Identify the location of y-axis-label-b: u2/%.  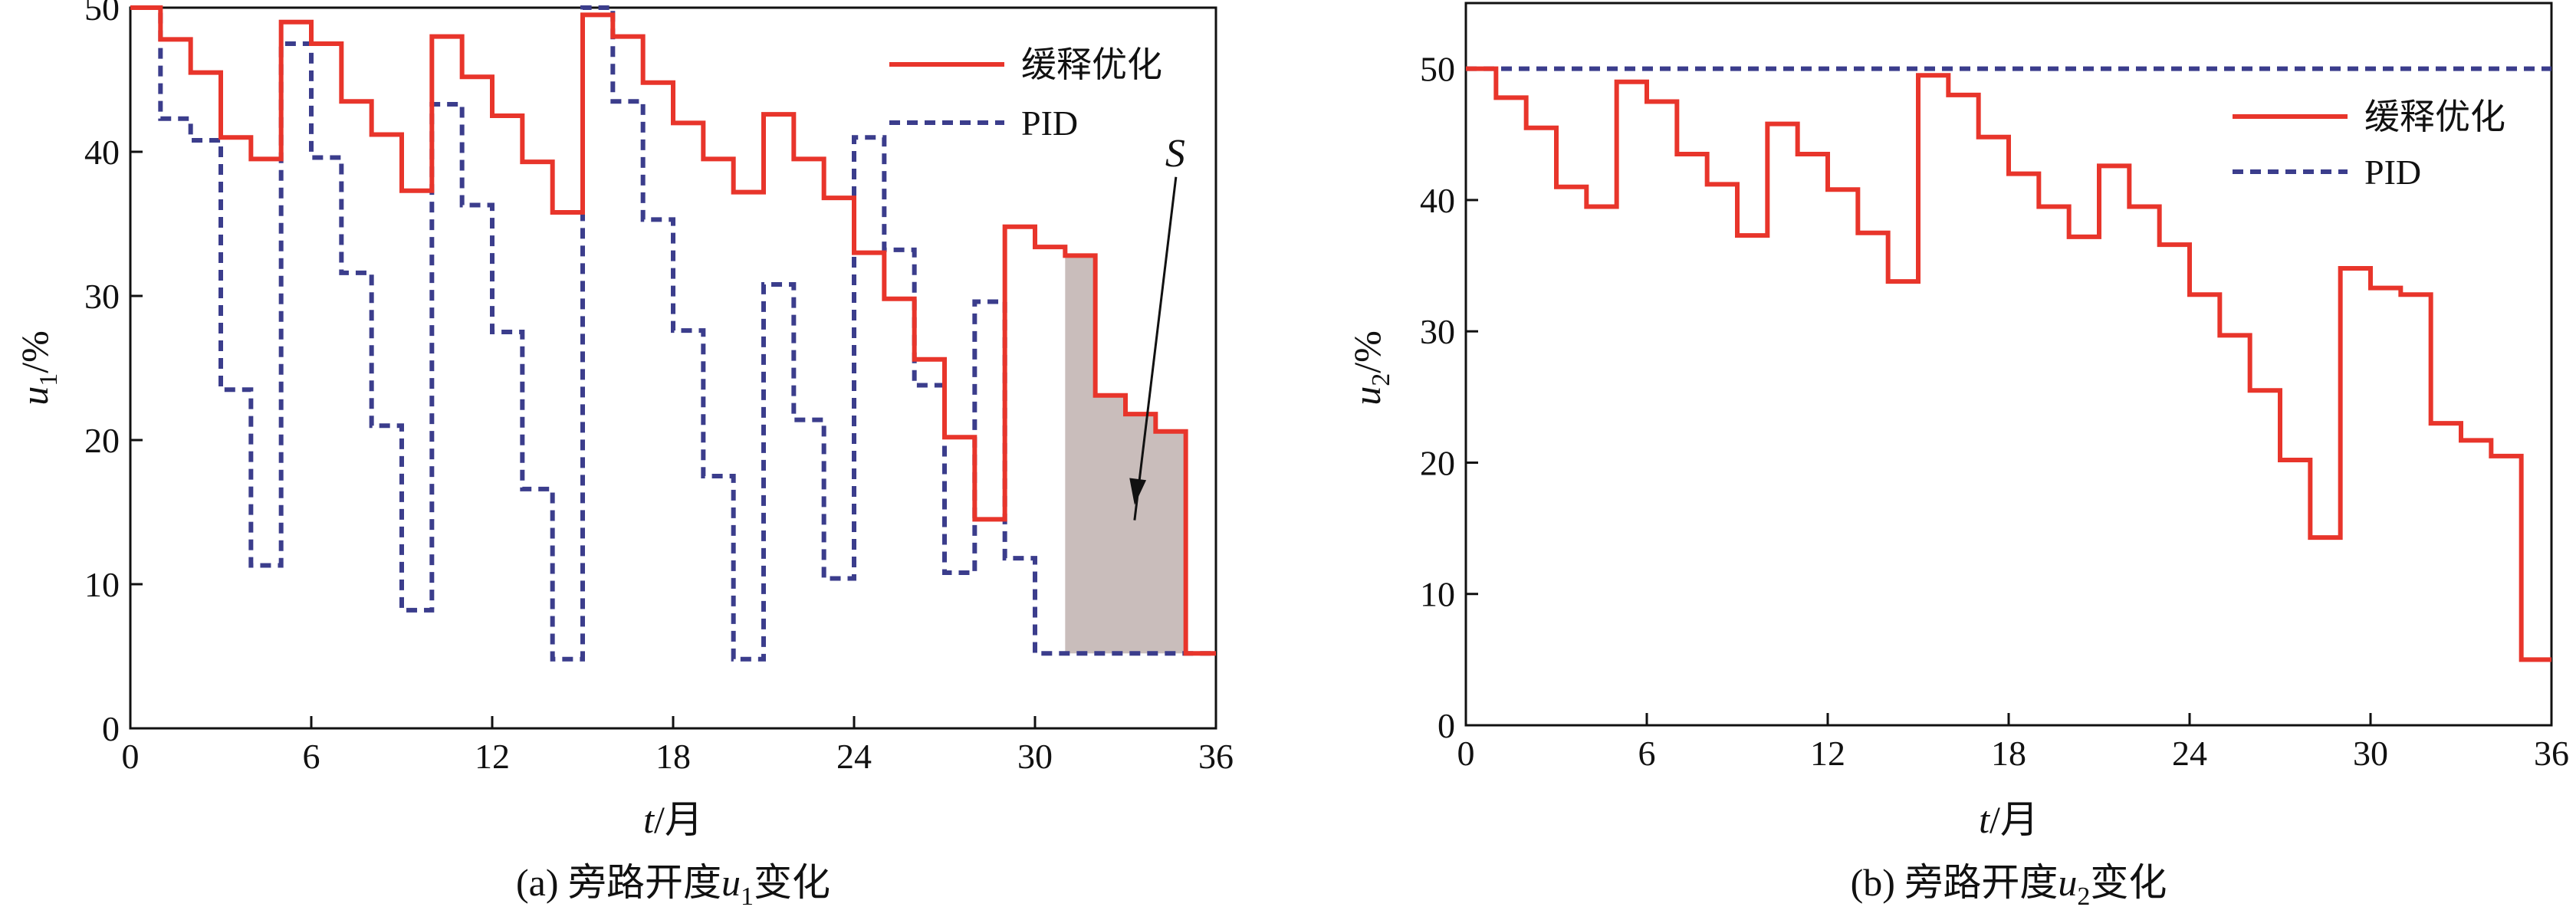
(1371, 368).